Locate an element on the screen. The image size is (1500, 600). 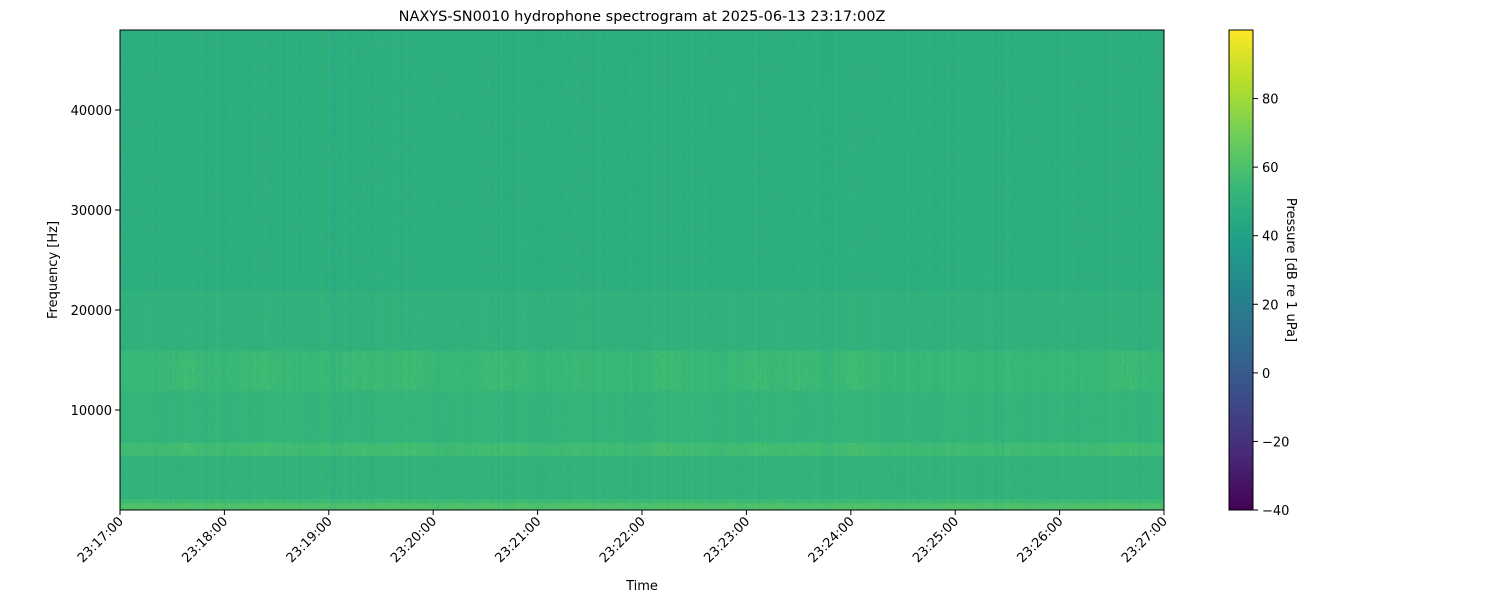
colorbar-frame is located at coordinates (1241, 270).